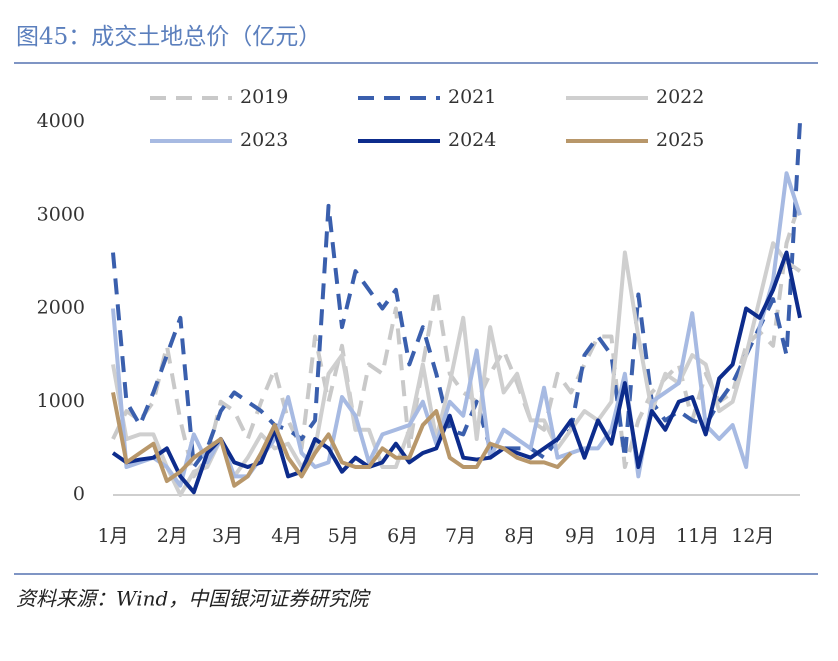 The height and width of the screenshot is (661, 838). Describe the element at coordinates (193, 599) in the screenshot. I see `source: 资料来源：Wind，中国银河证券研究院` at that location.